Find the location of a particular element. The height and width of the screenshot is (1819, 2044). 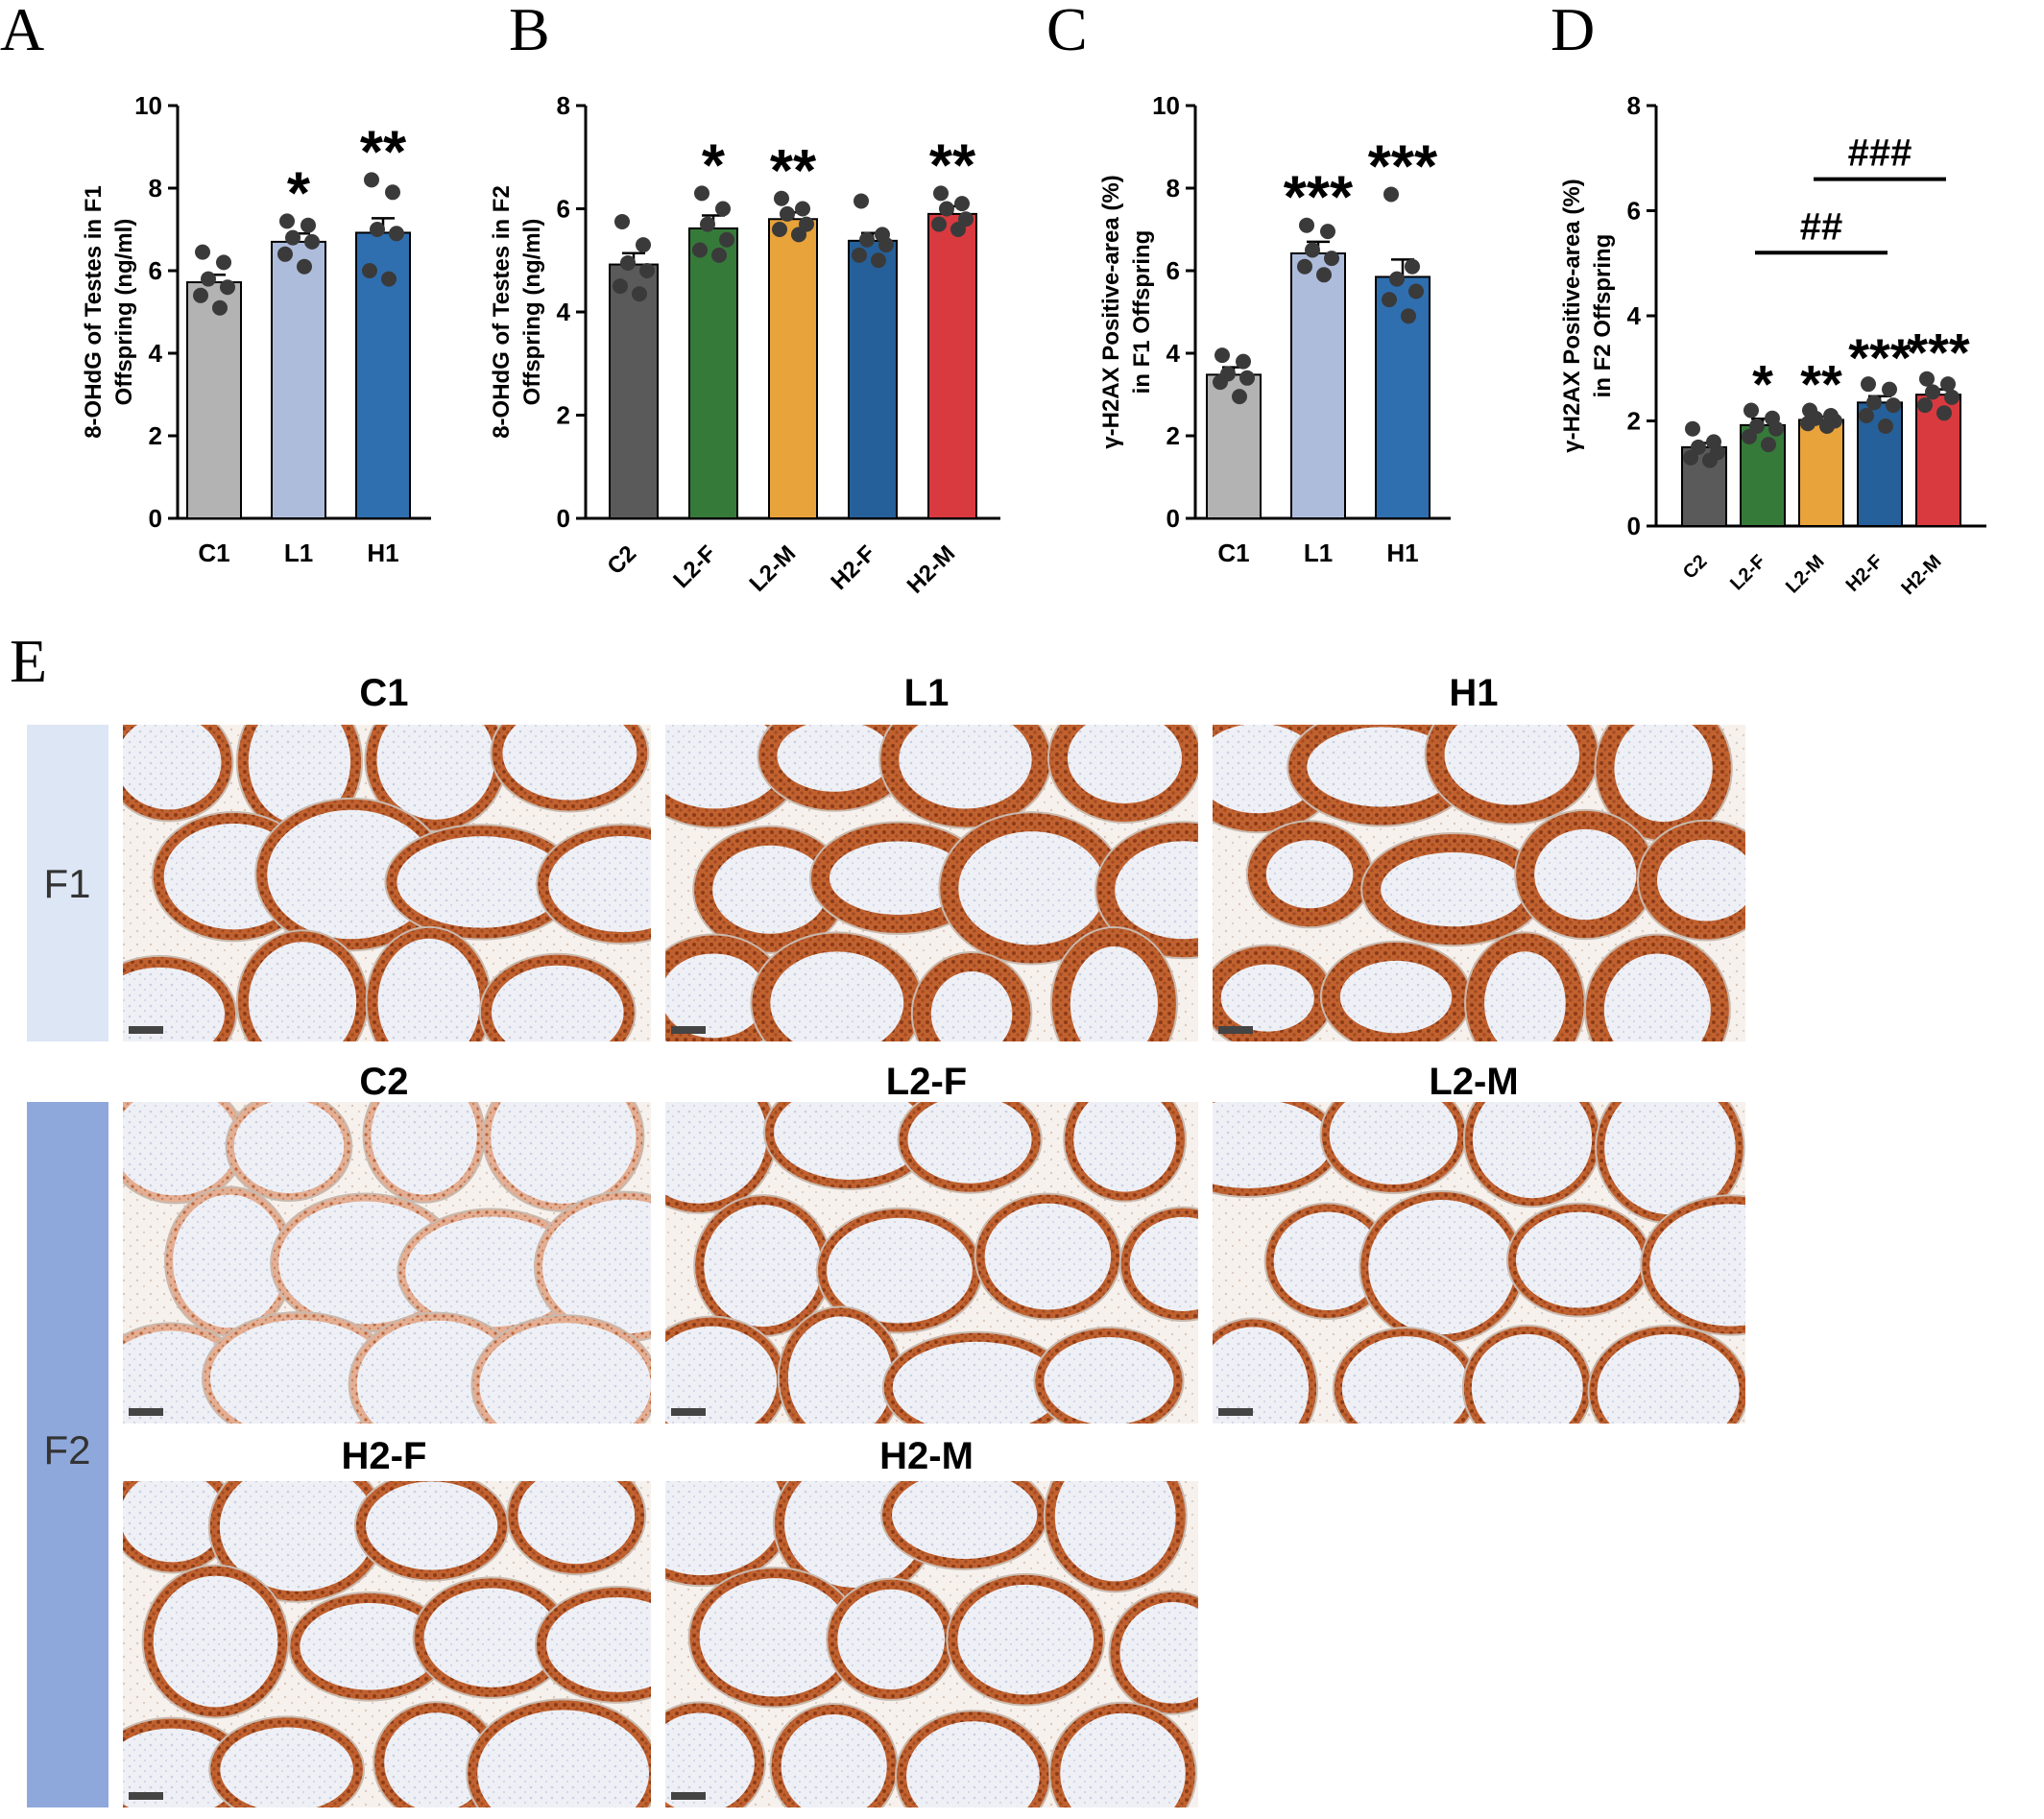

y-axis-label: γ-H2AX Positive-area (%) is located at coordinates (1111, 311).